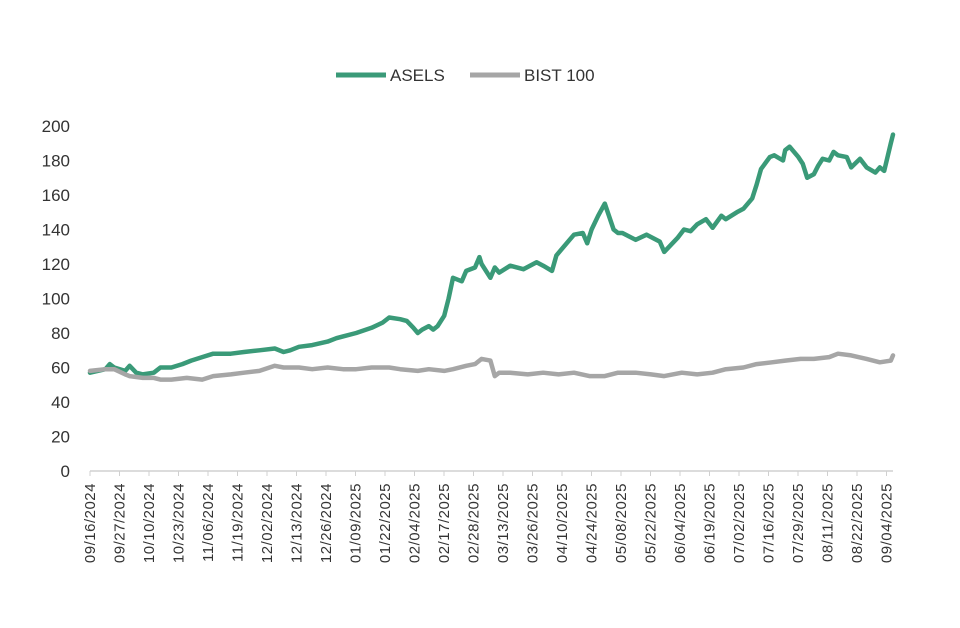  I want to click on legend-label-bist100: BIST 100, so click(559, 75).